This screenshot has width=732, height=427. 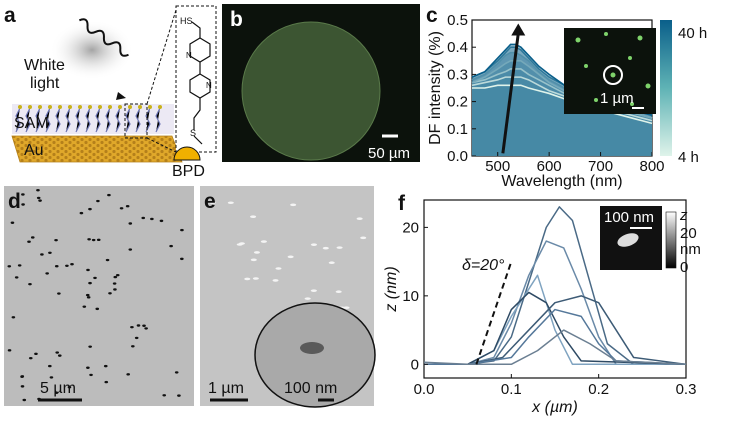 What do you see at coordinates (161, 145) in the screenshot?
I see `zoom-line-bottom` at bounding box center [161, 145].